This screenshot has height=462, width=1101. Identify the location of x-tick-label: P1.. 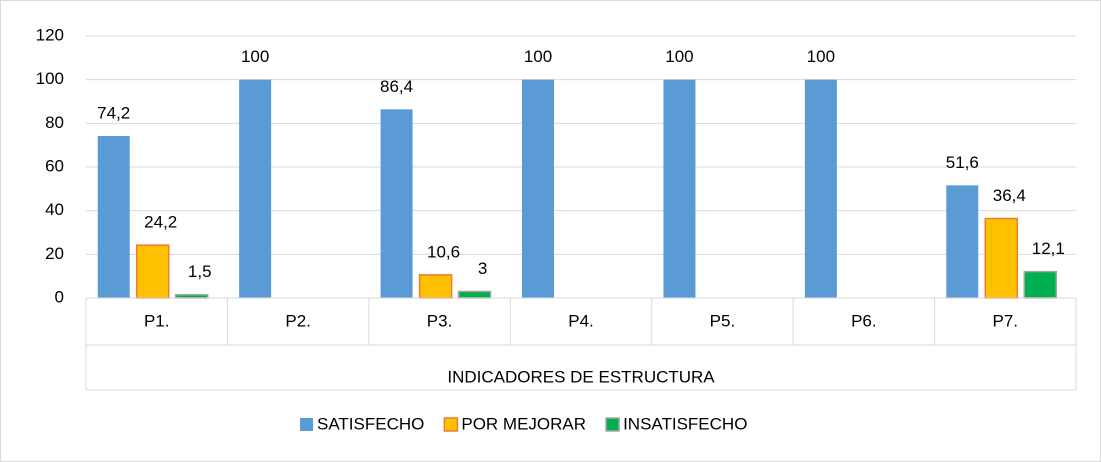
(157, 320).